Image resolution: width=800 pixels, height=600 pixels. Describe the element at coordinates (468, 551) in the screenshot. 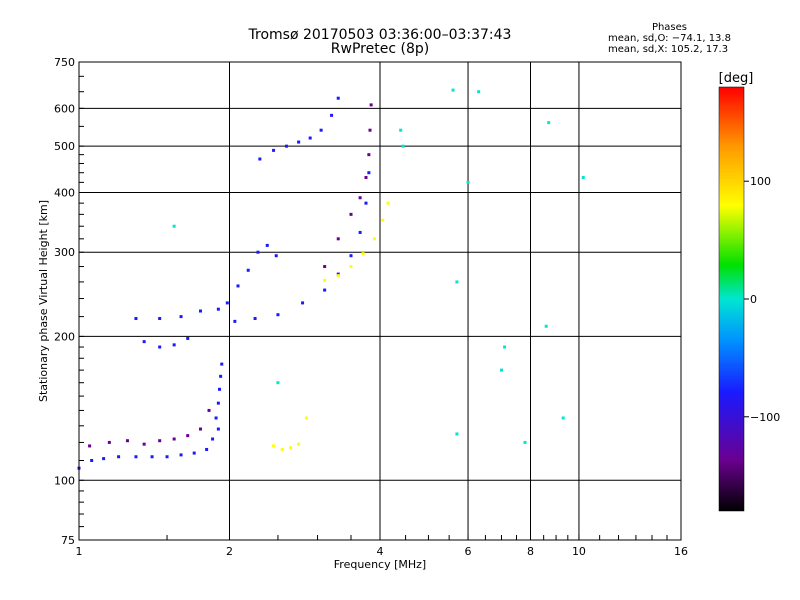

I see `x-tick-label: 6` at that location.